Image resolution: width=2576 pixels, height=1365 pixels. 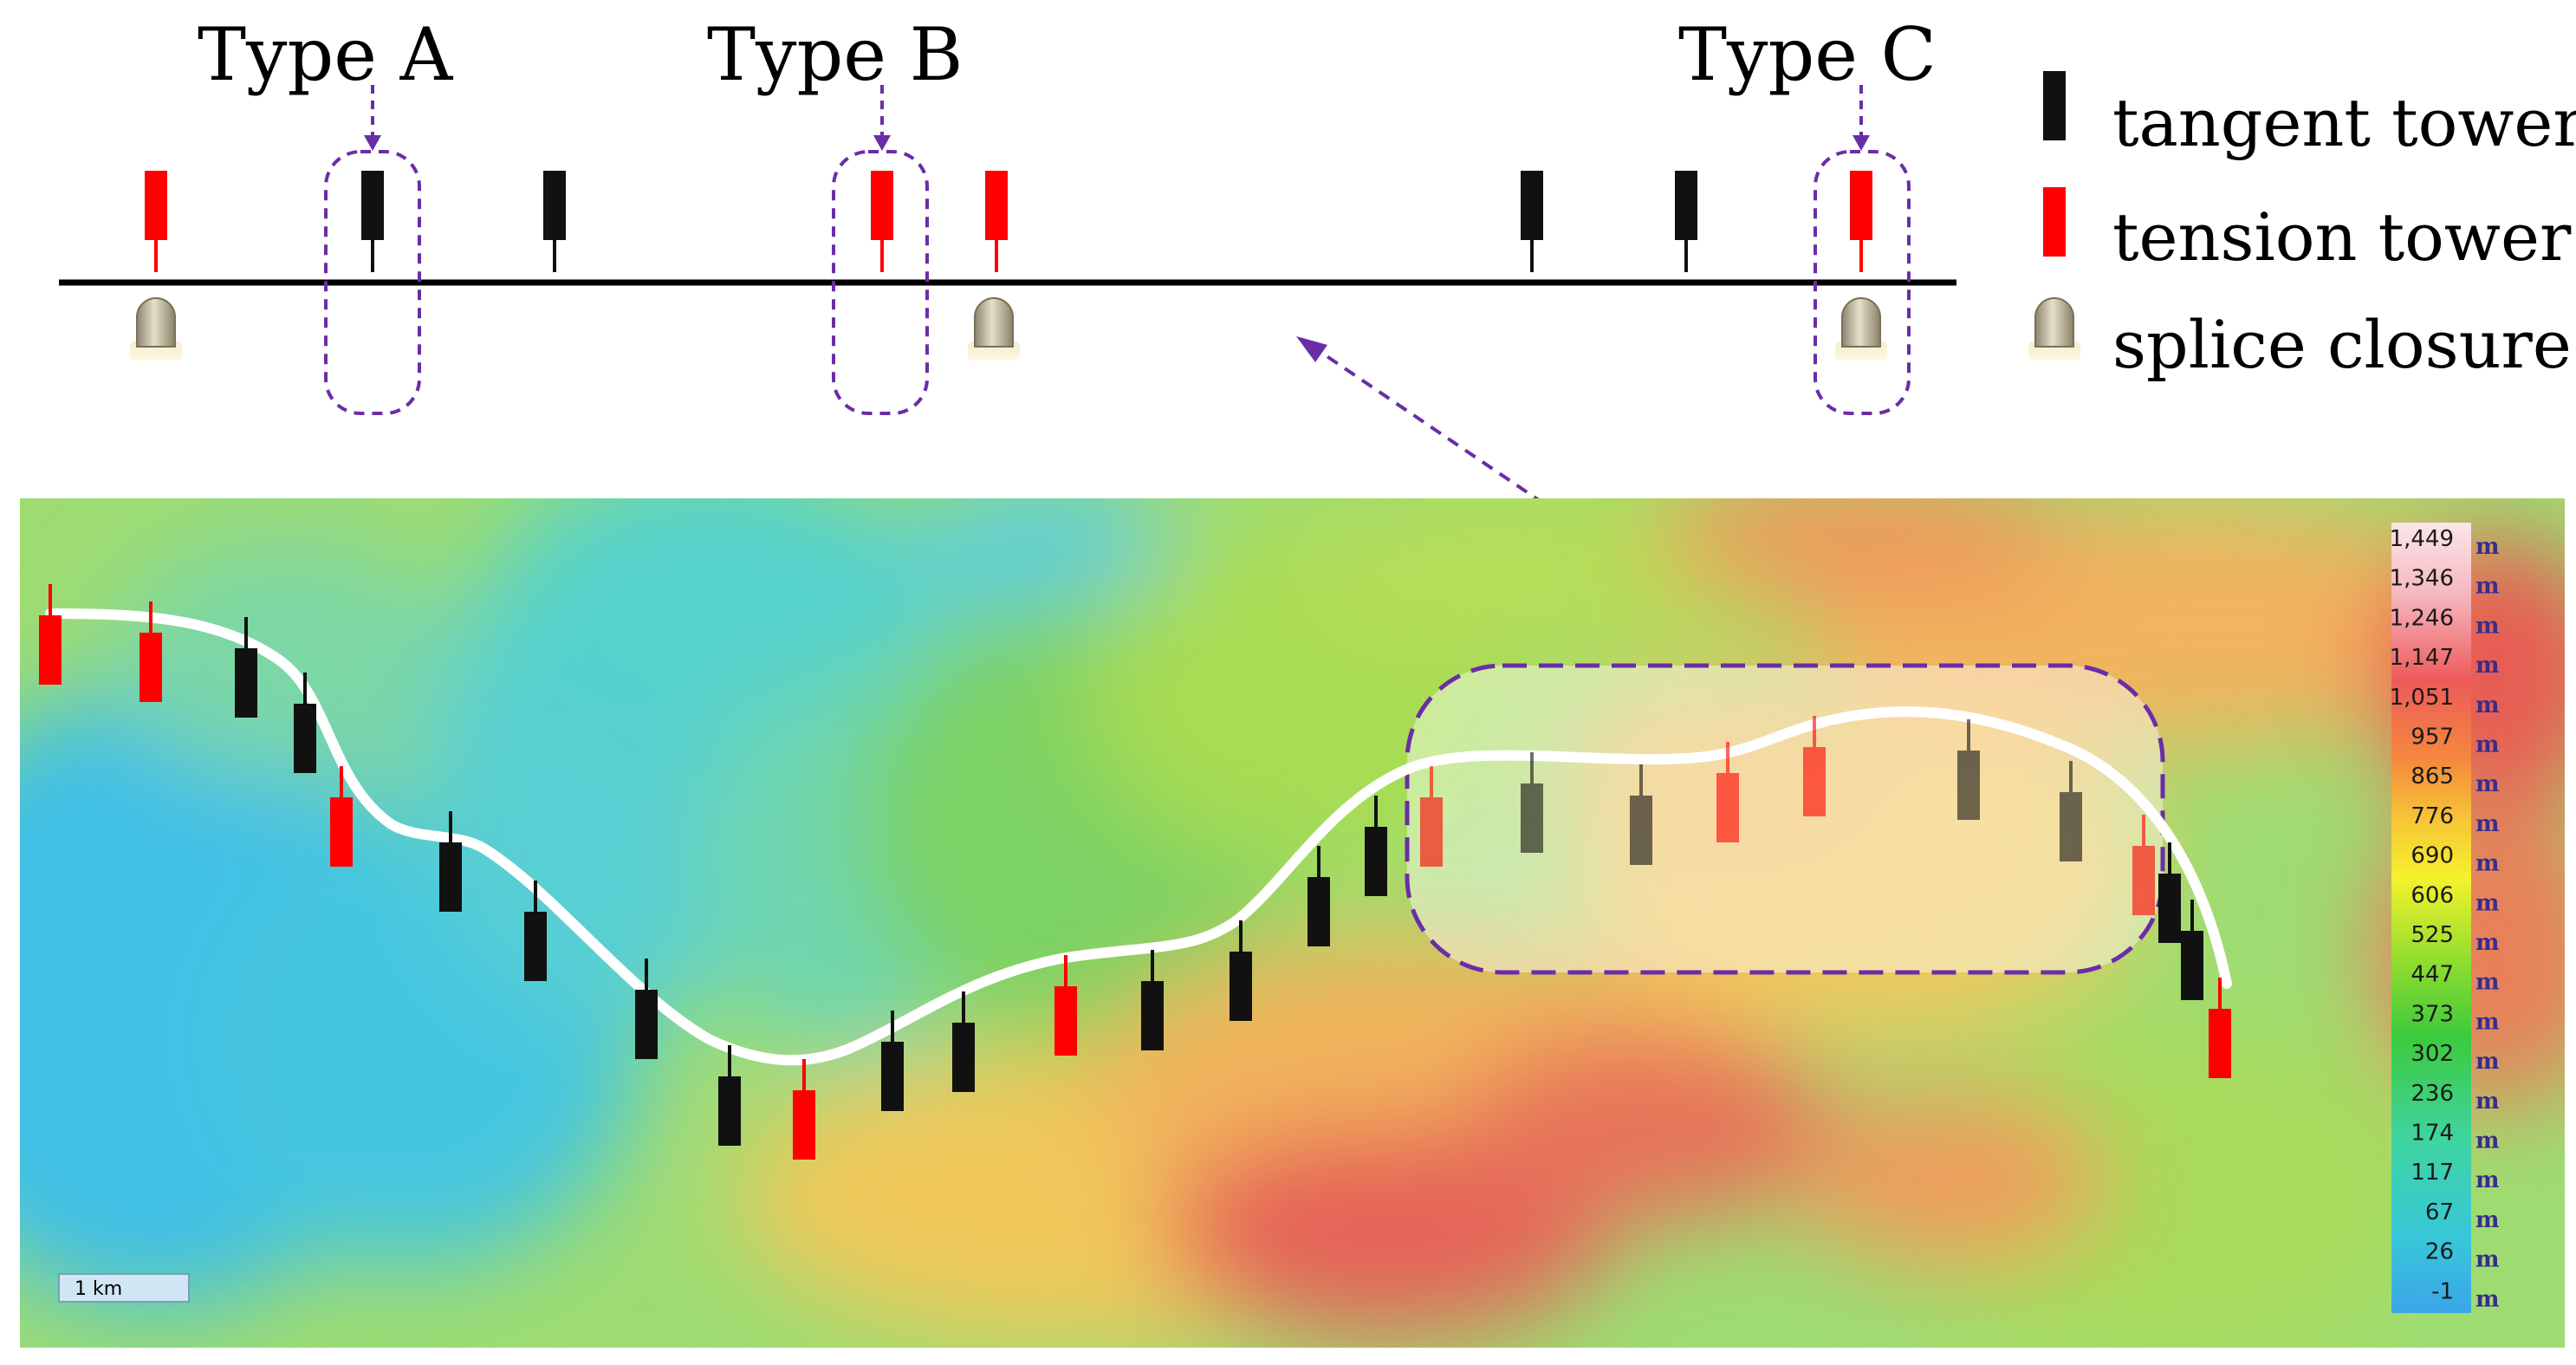 What do you see at coordinates (2422, 579) in the screenshot?
I see `colorbar-tick-label: 1,346` at bounding box center [2422, 579].